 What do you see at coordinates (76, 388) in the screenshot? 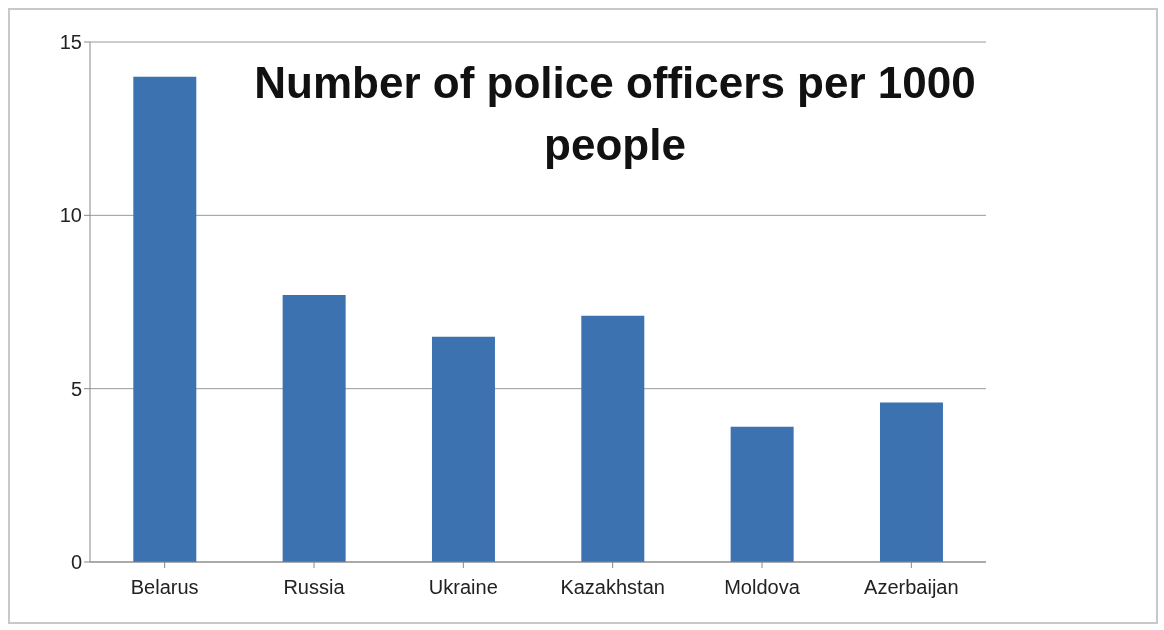
I see `y-tick-label: 5` at bounding box center [76, 388].